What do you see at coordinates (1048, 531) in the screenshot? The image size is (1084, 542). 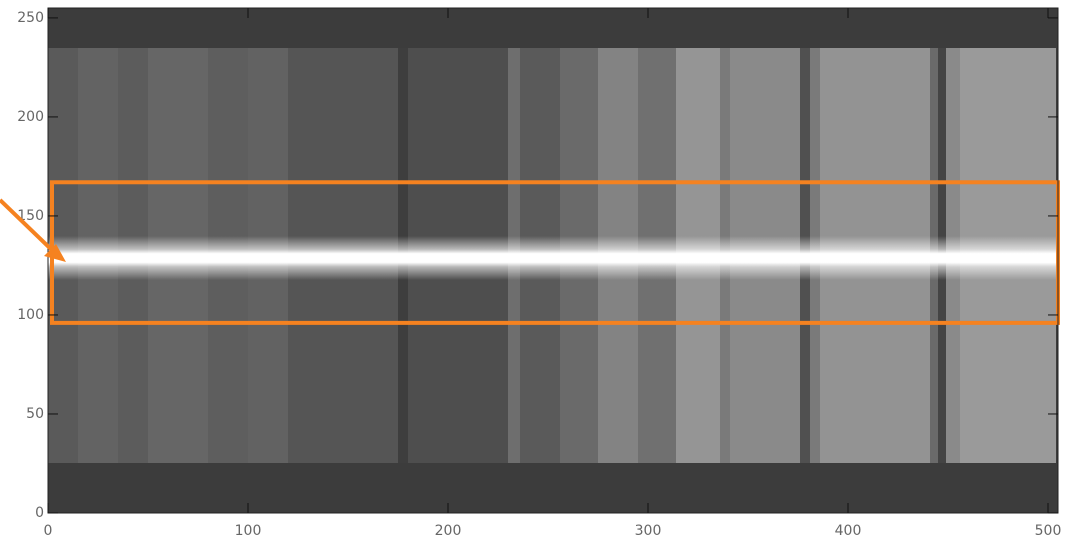 I see `x-tick-label: 500` at bounding box center [1048, 531].